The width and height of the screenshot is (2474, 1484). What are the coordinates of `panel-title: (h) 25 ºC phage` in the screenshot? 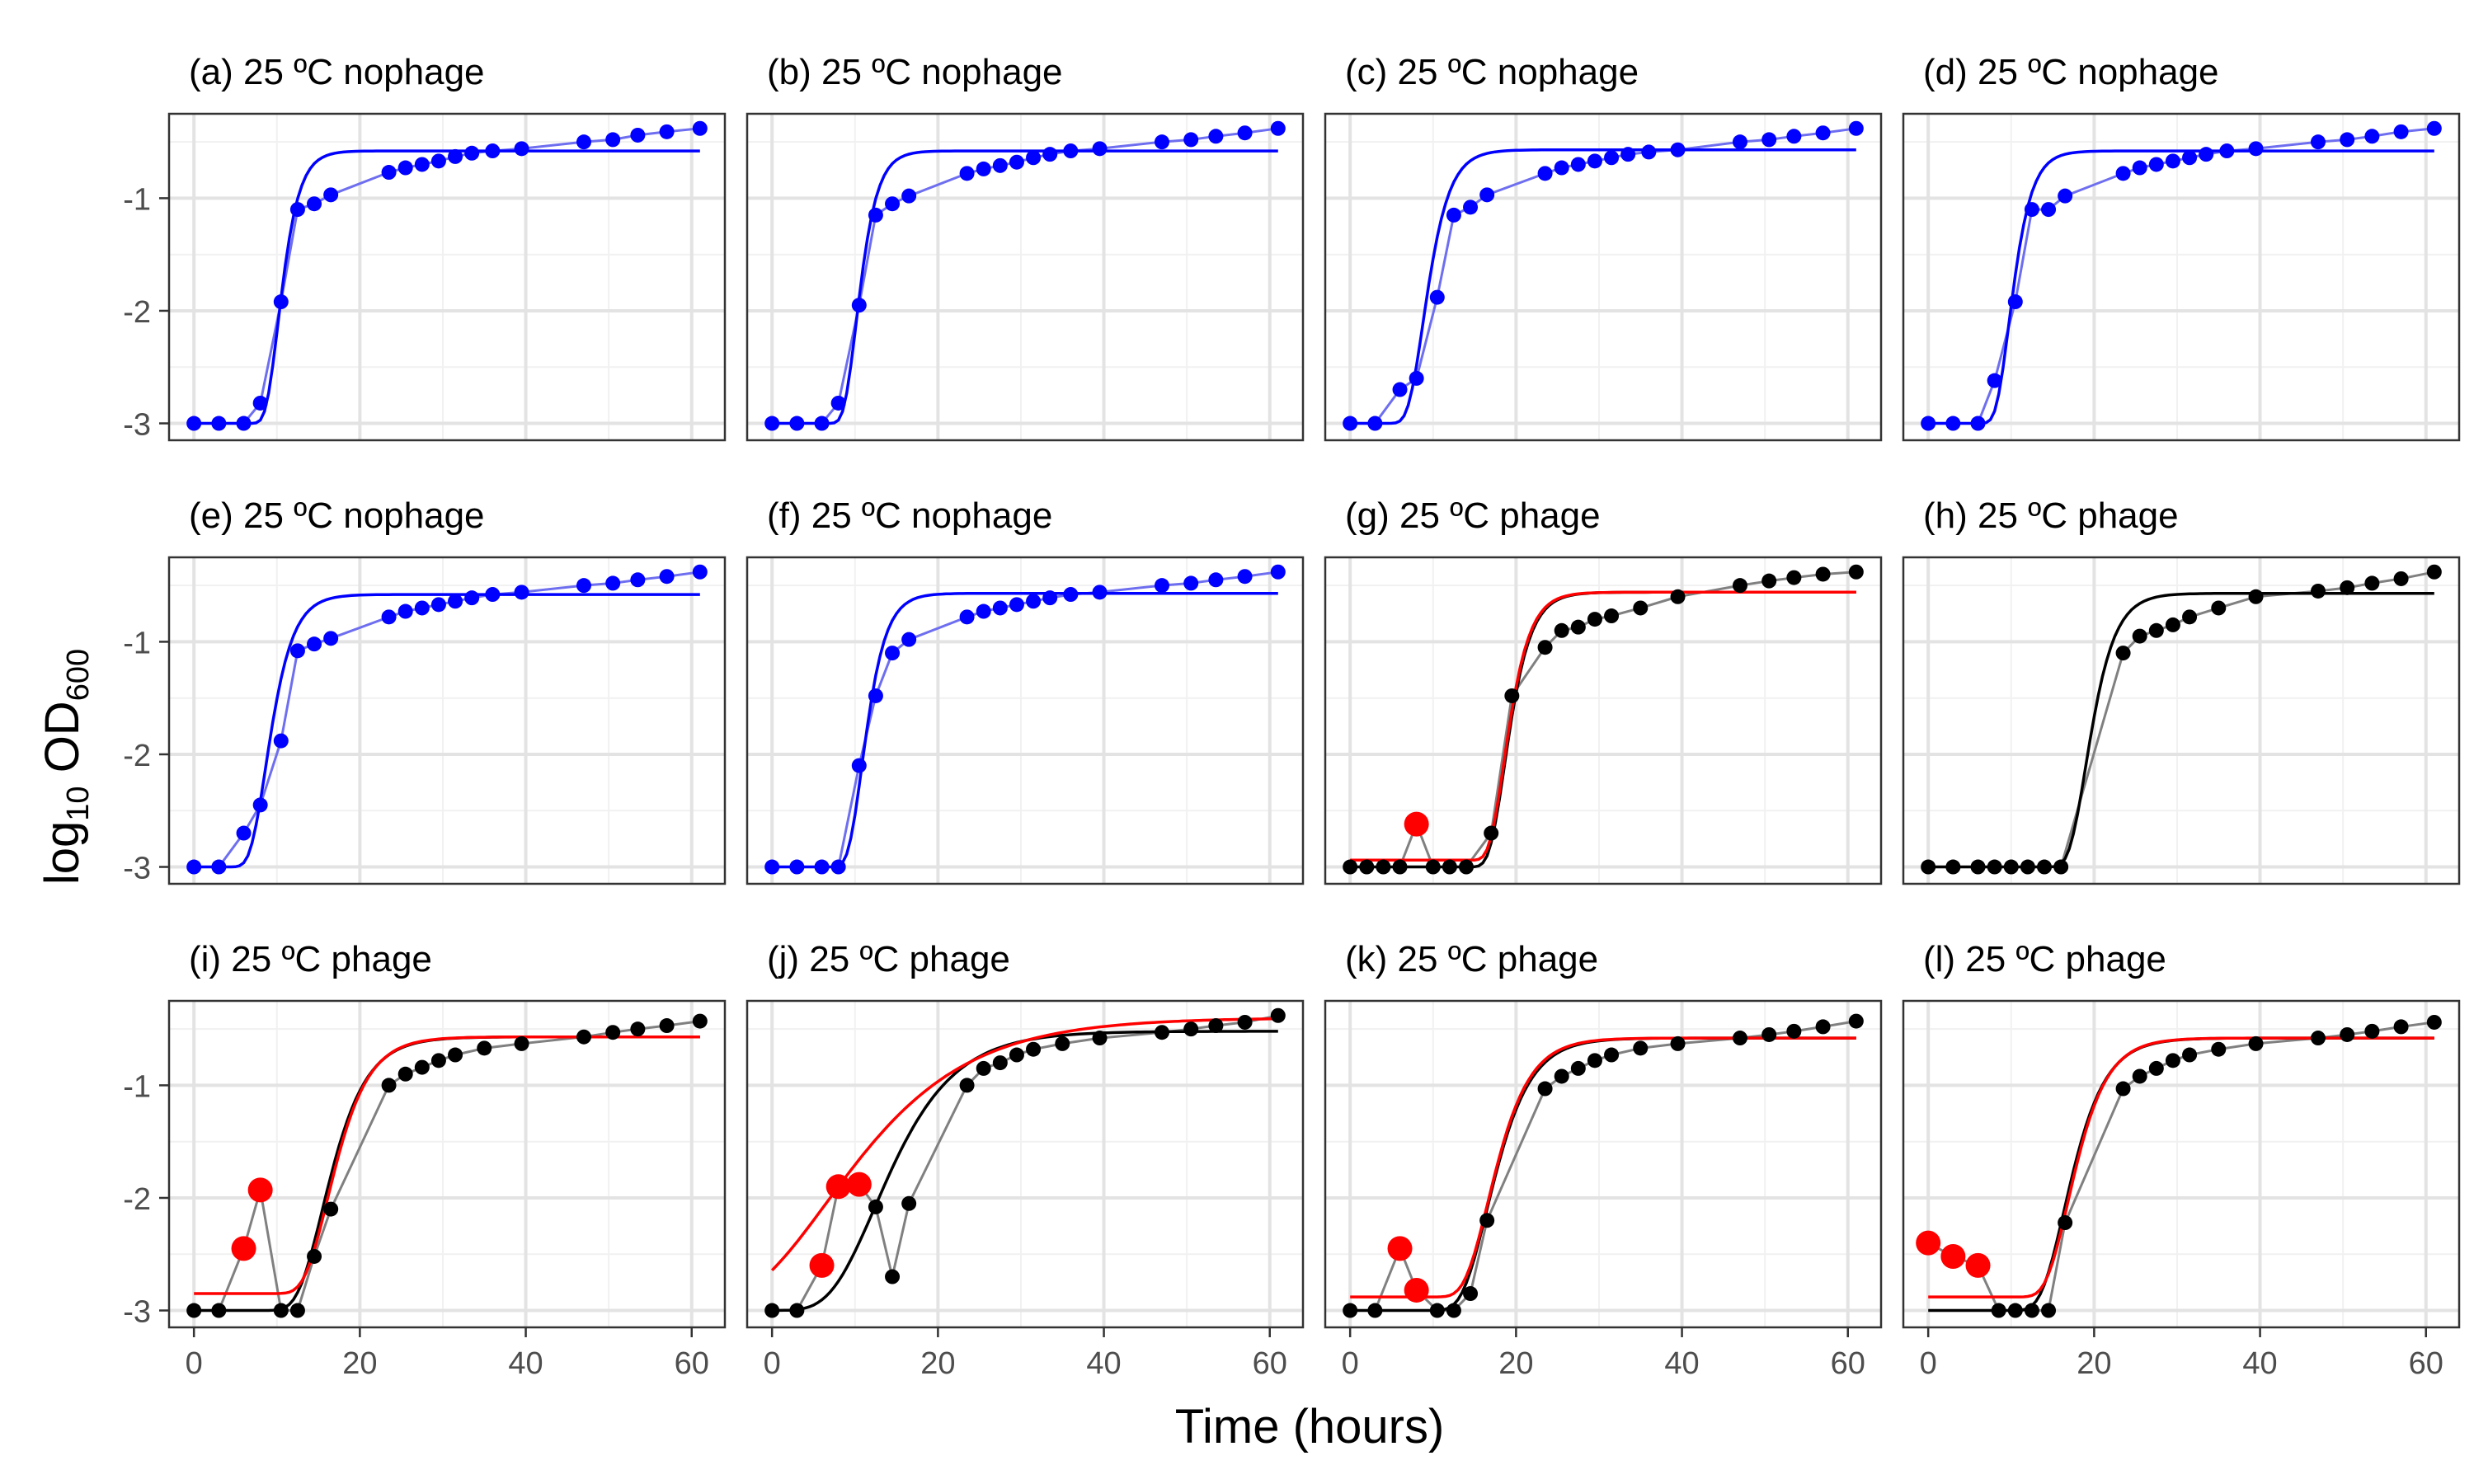 It's located at (2051, 515).